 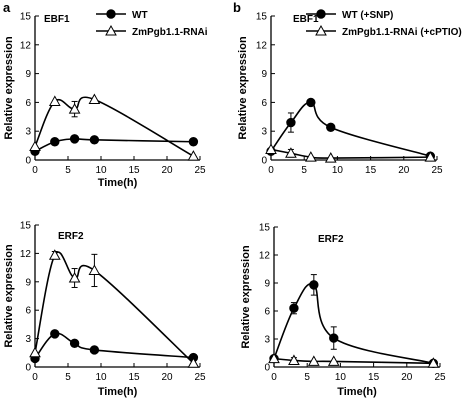 I want to click on chart-title: EBF1, so click(x=306, y=19).